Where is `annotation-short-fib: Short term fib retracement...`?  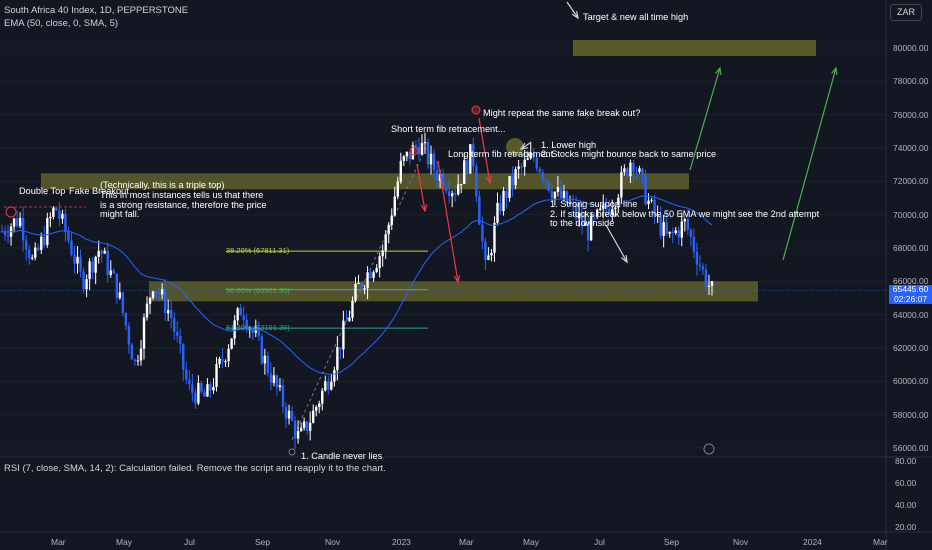
annotation-short-fib: Short term fib retracement... is located at coordinates (448, 129).